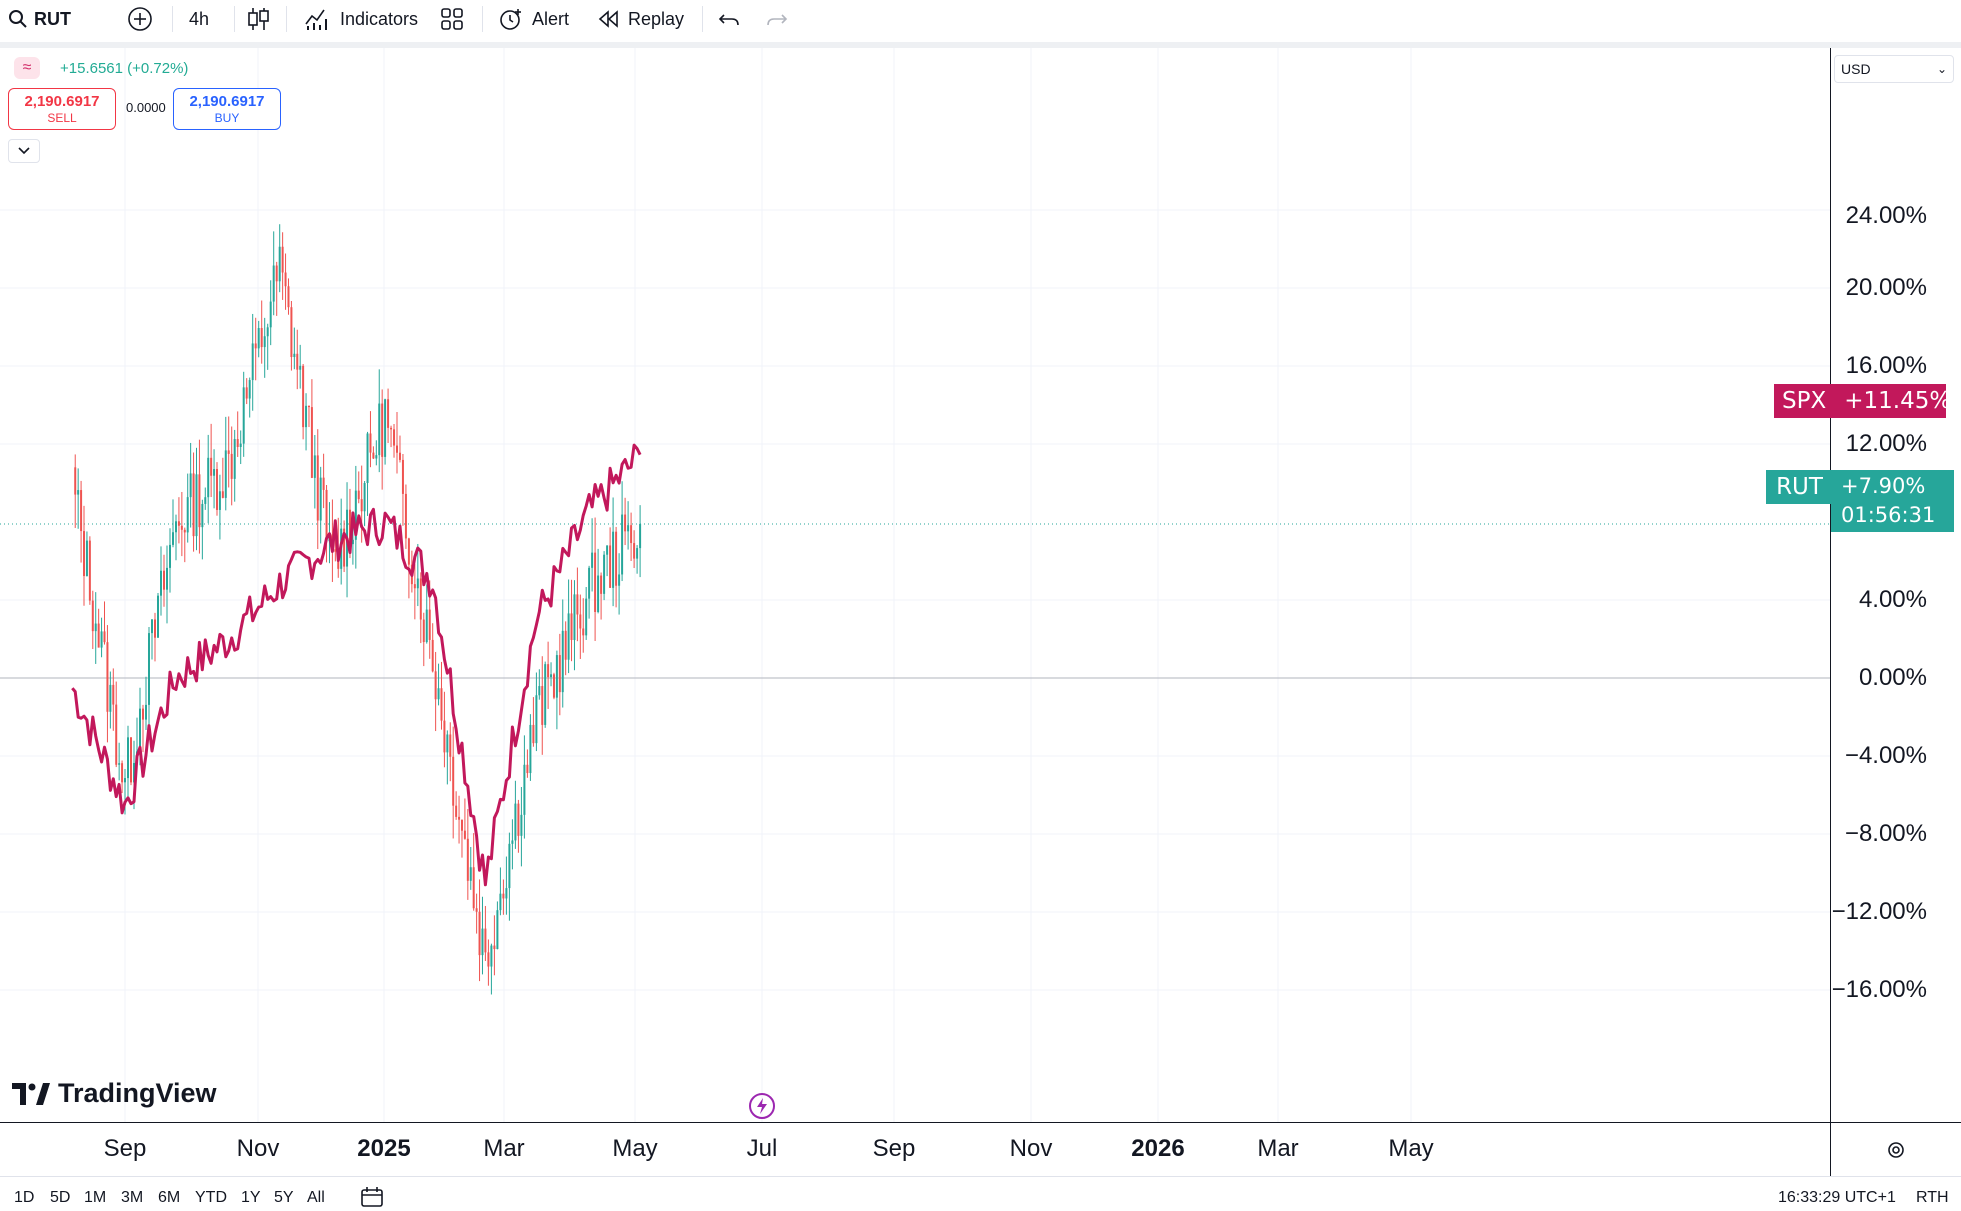 This screenshot has height=1211, width=1961. What do you see at coordinates (1892, 599) in the screenshot?
I see `price-axis-label: 4.00%` at bounding box center [1892, 599].